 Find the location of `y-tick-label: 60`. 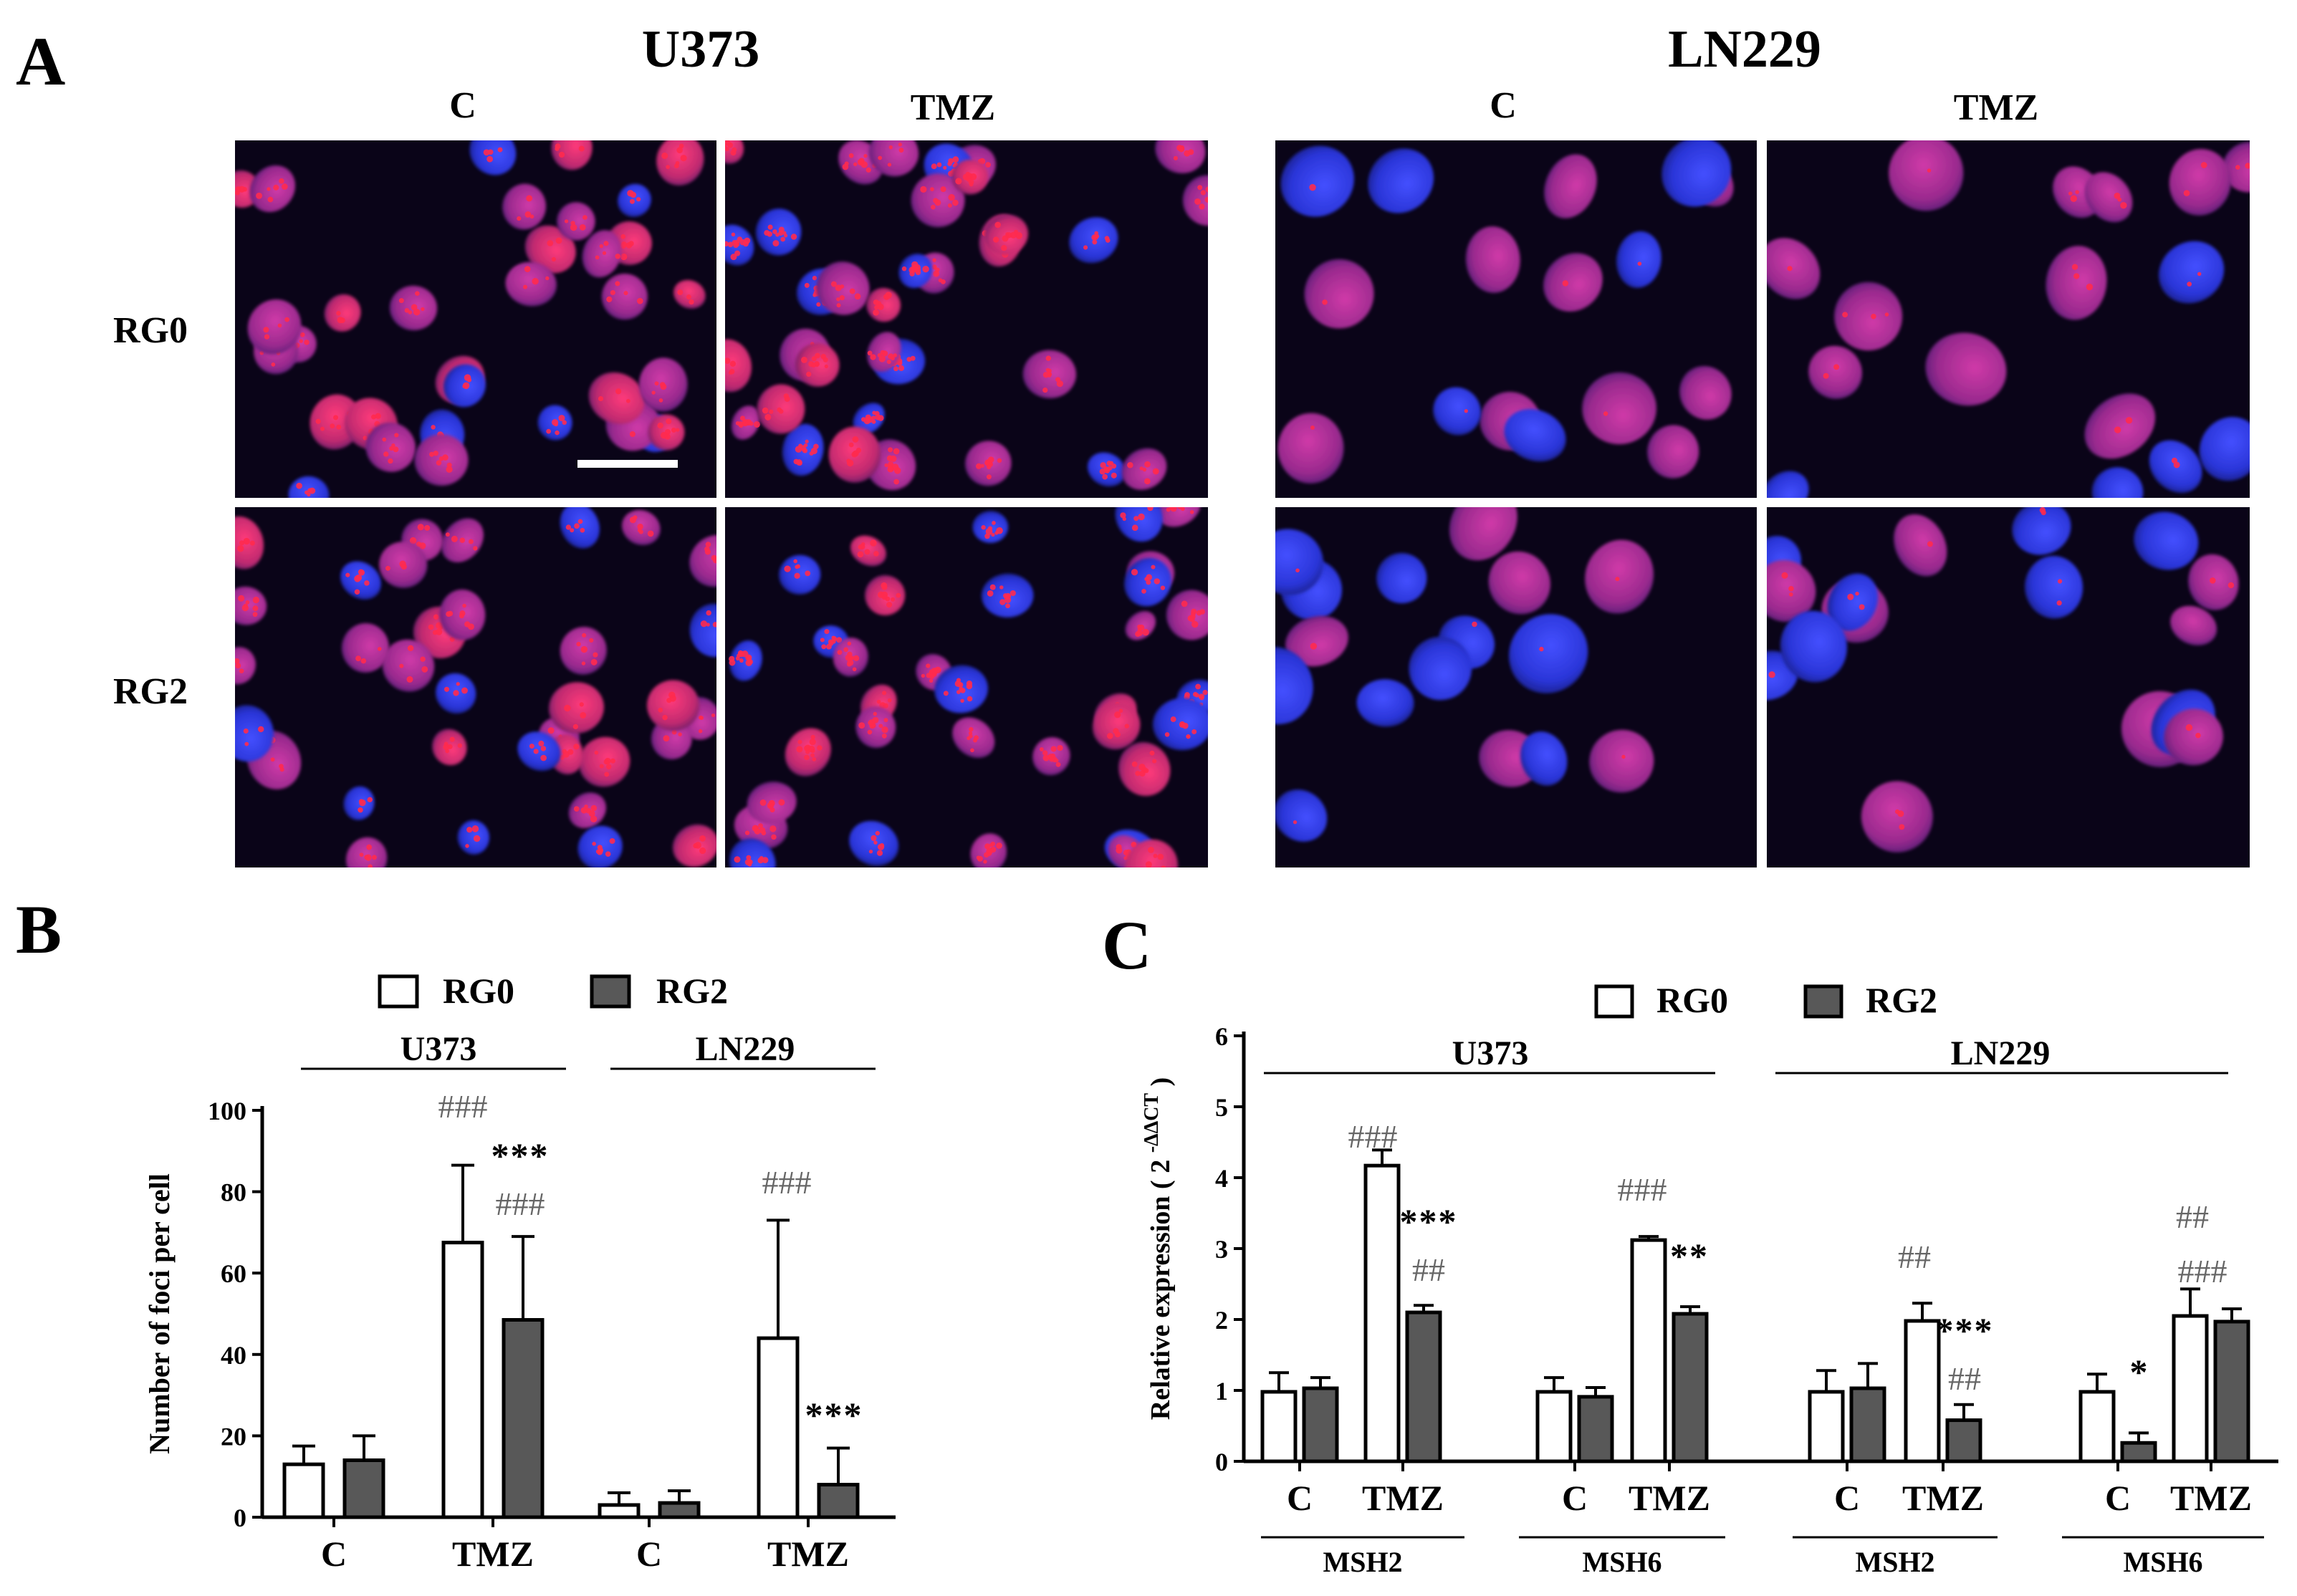

y-tick-label: 60 is located at coordinates (233, 1273).